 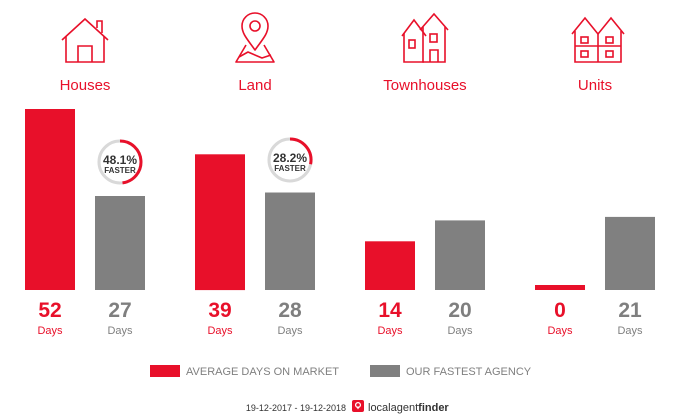 What do you see at coordinates (85, 85) in the screenshot?
I see `category-label-houses: Houses` at bounding box center [85, 85].